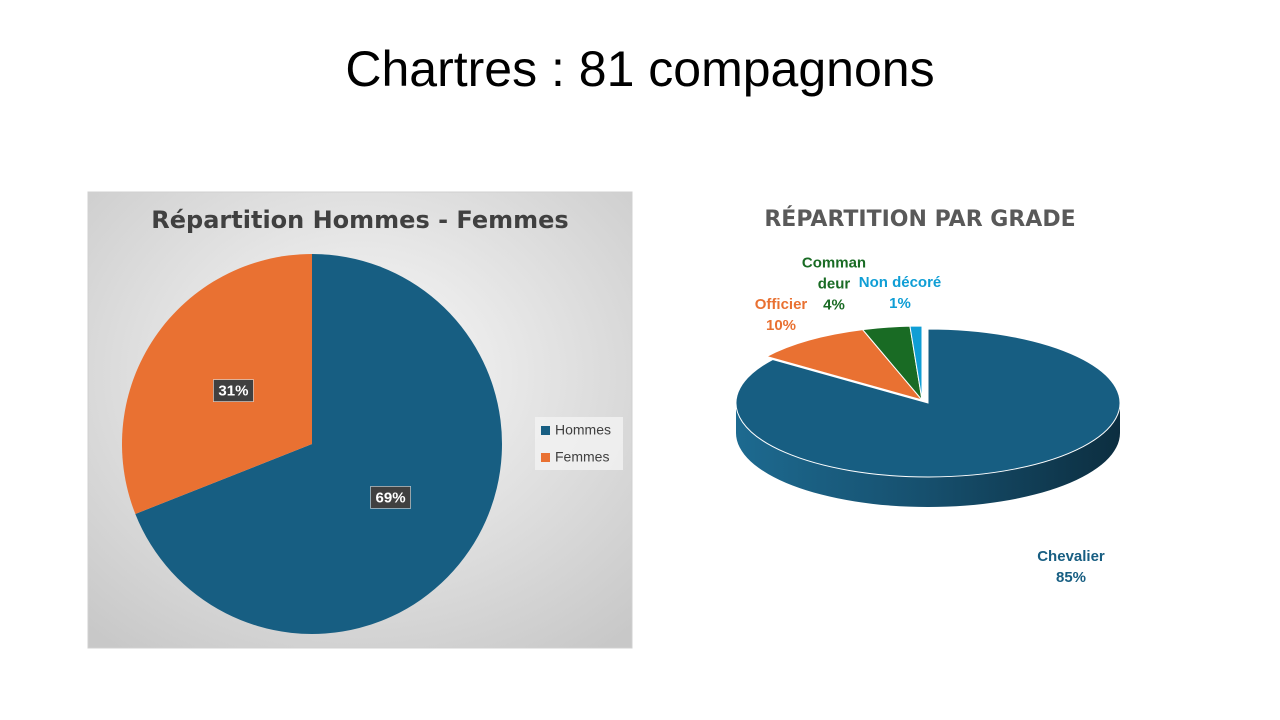  Describe the element at coordinates (359, 220) in the screenshot. I see `chart-title: Répartition Hommes - Femmes` at that location.